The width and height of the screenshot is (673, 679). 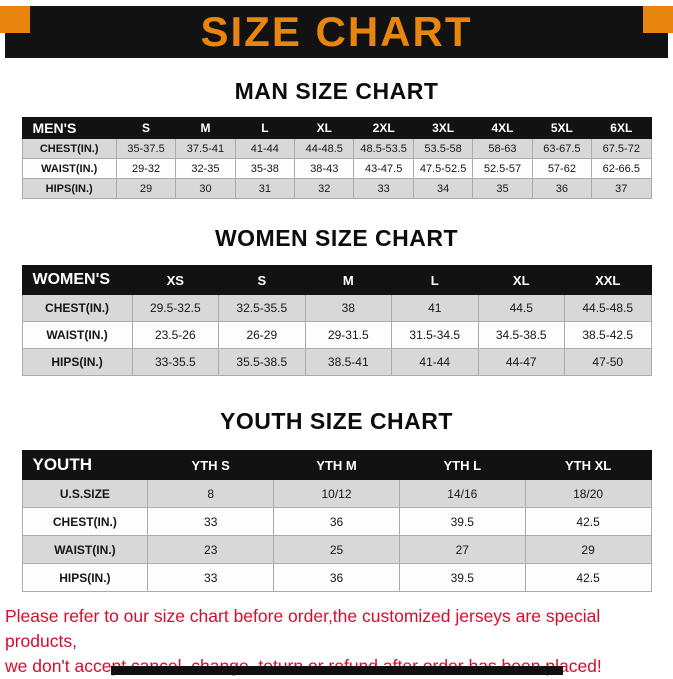 I want to click on table-row: HIPS(IN.) 33 36 39.5 42.5, so click(x=336, y=577).